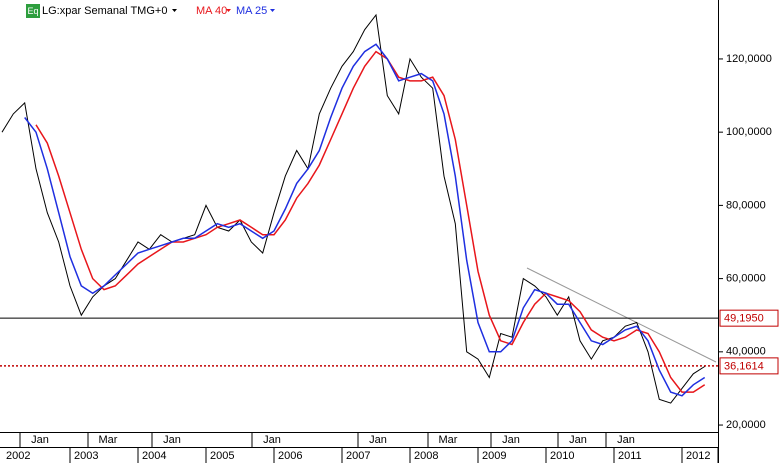 Image resolution: width=781 pixels, height=463 pixels. I want to click on y-tick-label: 40,0000, so click(746, 352).